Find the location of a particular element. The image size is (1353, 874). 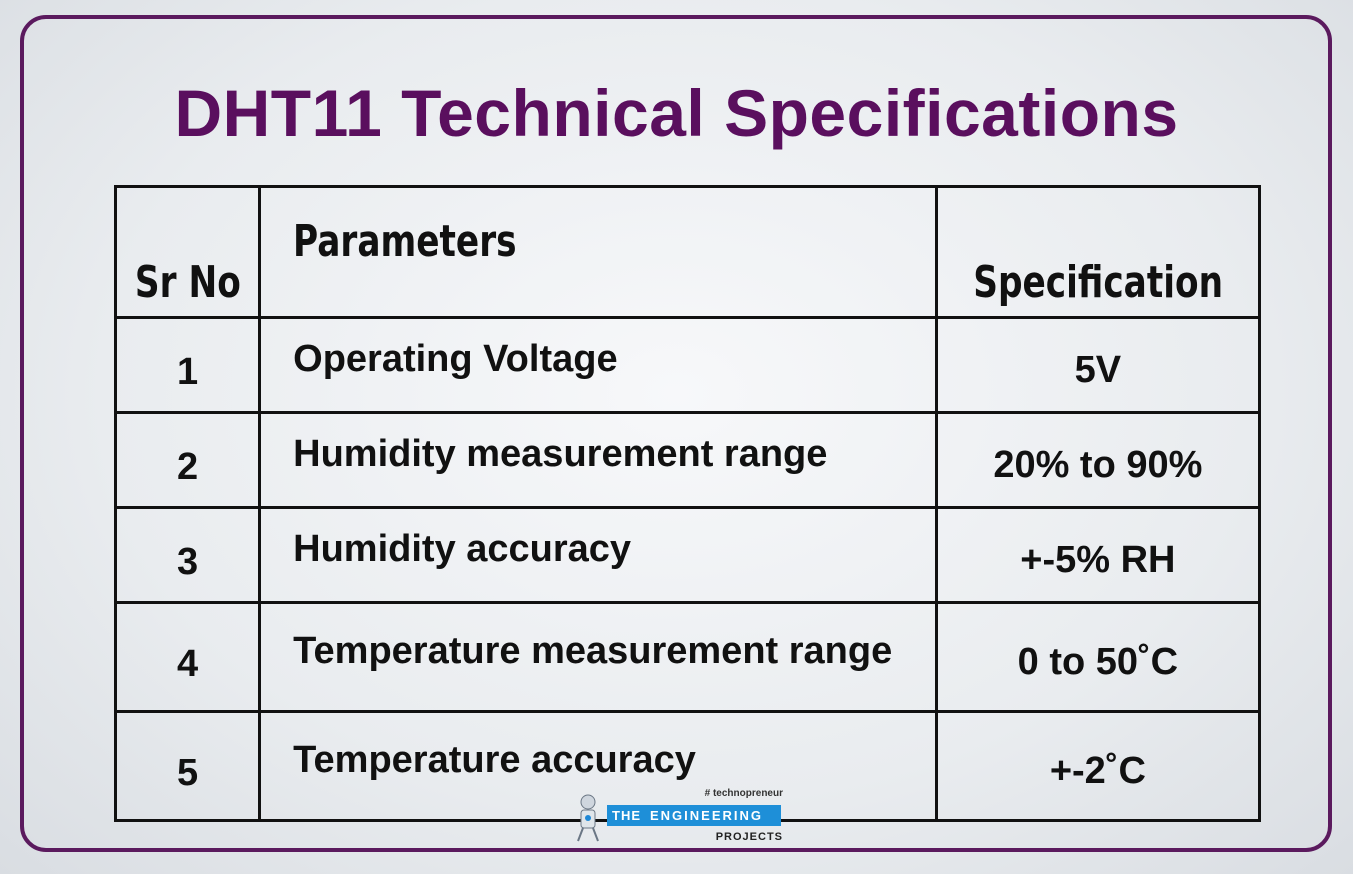

header-text: Sr No is located at coordinates (187, 282).